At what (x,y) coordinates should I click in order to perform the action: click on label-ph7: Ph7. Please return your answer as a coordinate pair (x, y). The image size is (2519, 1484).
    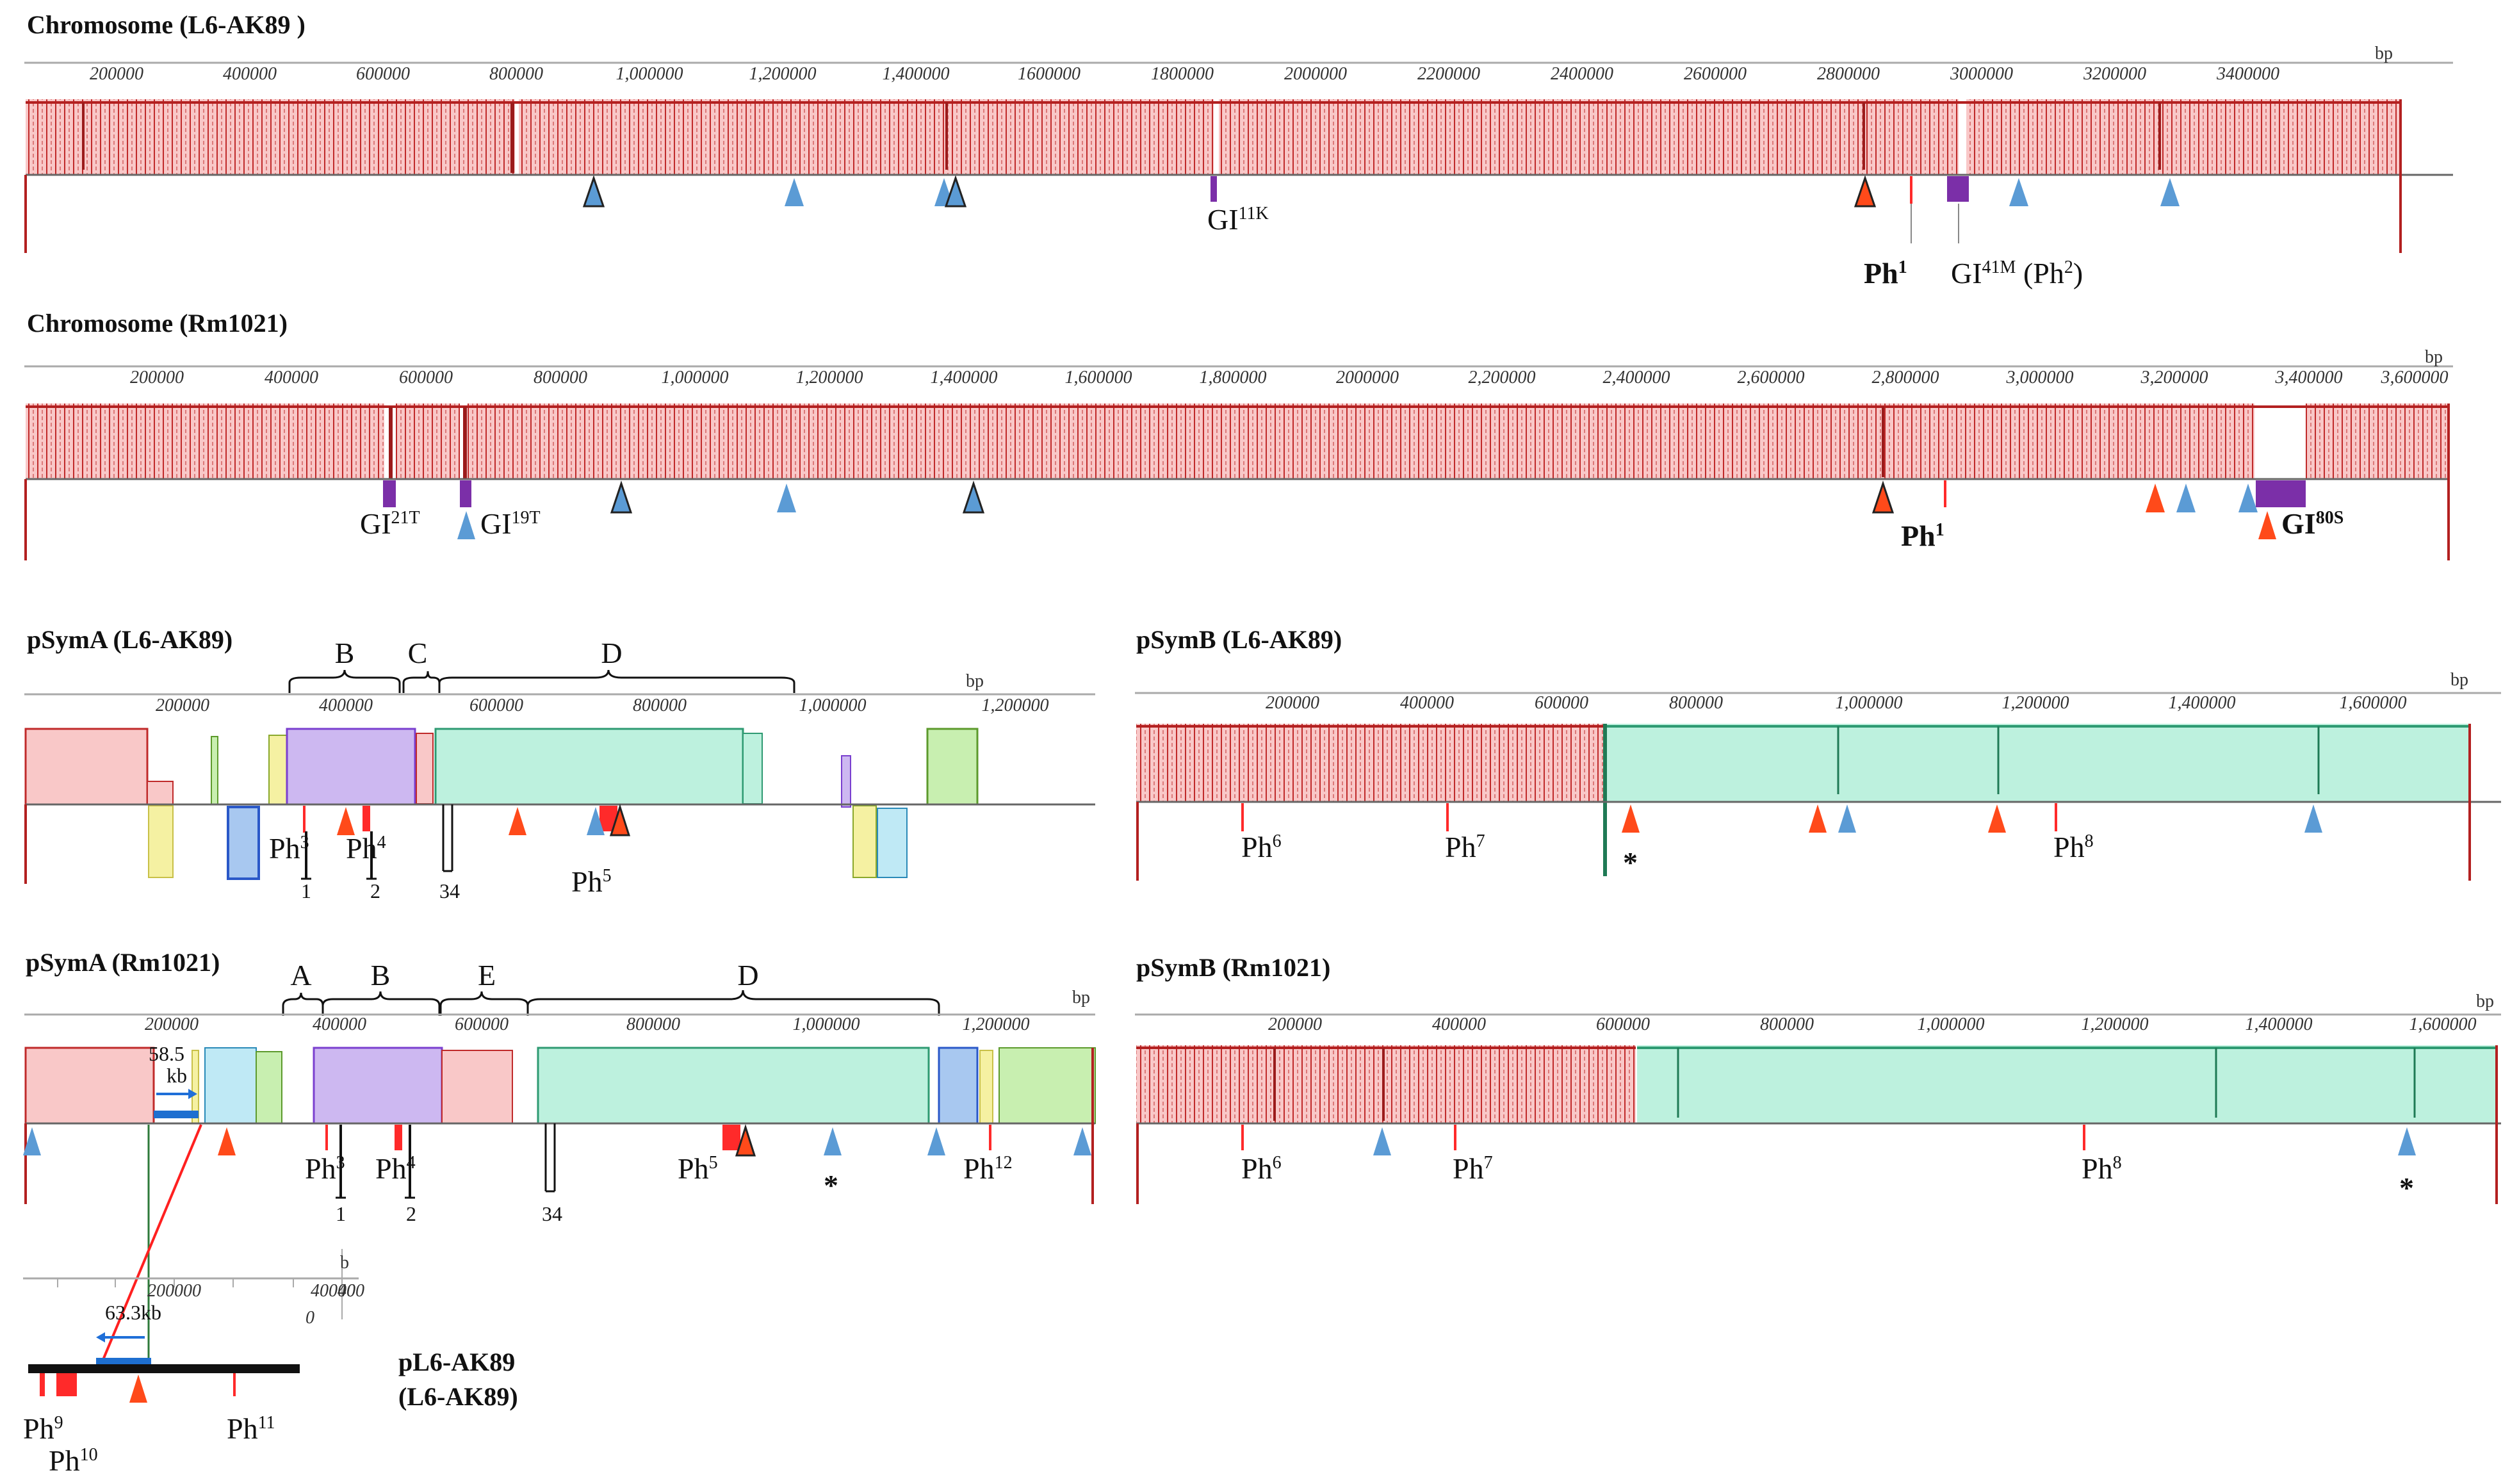
    Looking at the image, I should click on (1465, 847).